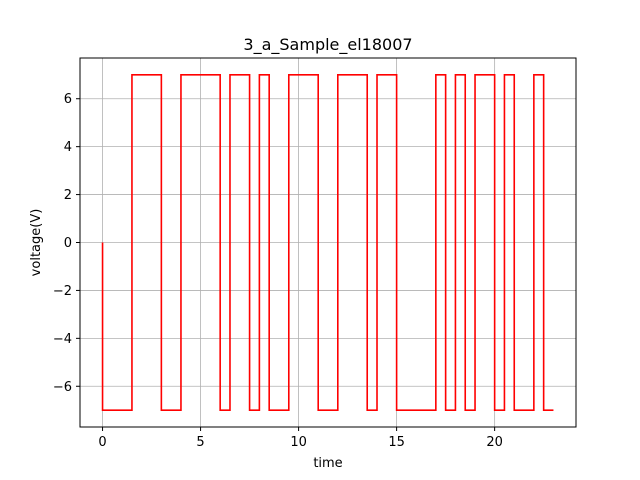  I want to click on x-tick-label: 15, so click(396, 442).